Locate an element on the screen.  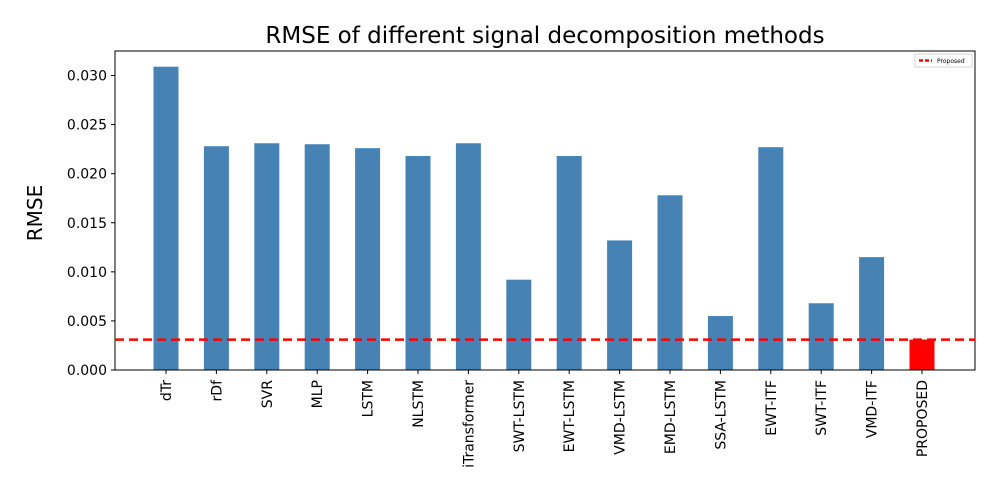
x-tick-label: EWT-LSTM is located at coordinates (570, 416).